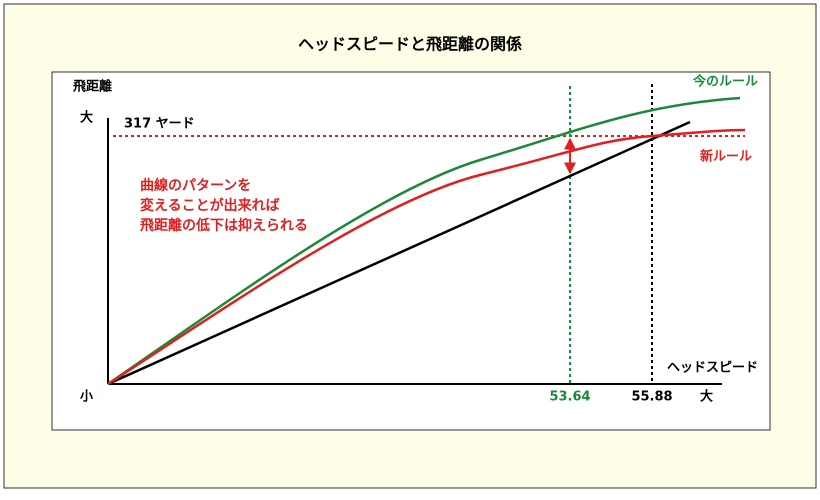 This screenshot has width=820, height=500. I want to click on annotation-line: 変えることが出来れば, so click(210, 205).